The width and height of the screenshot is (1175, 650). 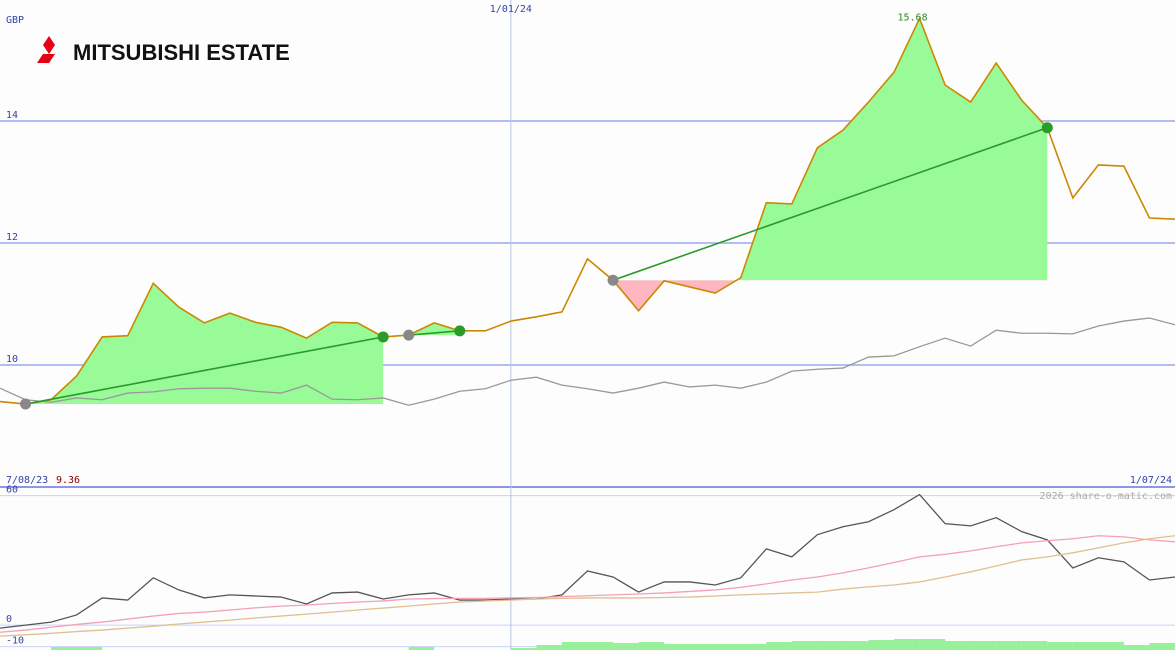 I want to click on y-tick-label: 10, so click(x=12, y=359).